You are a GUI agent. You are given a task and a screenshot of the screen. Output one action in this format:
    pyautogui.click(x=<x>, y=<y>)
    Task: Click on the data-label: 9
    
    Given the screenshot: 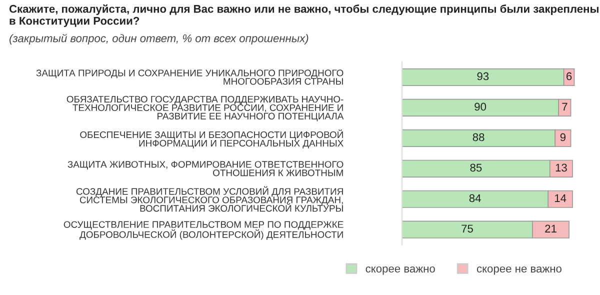 What is the action you would take?
    pyautogui.click(x=563, y=137)
    